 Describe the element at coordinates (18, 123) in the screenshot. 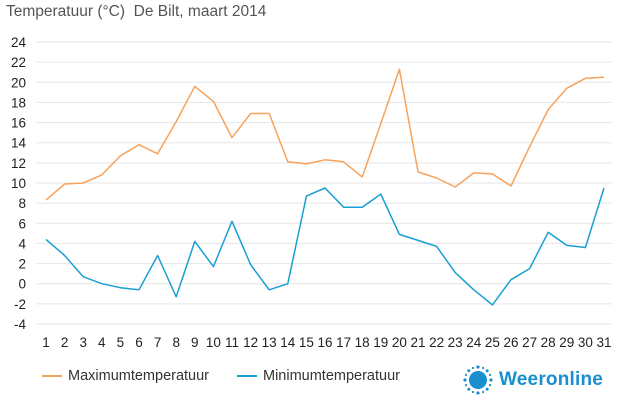

I see `y-tick-label: 16` at that location.